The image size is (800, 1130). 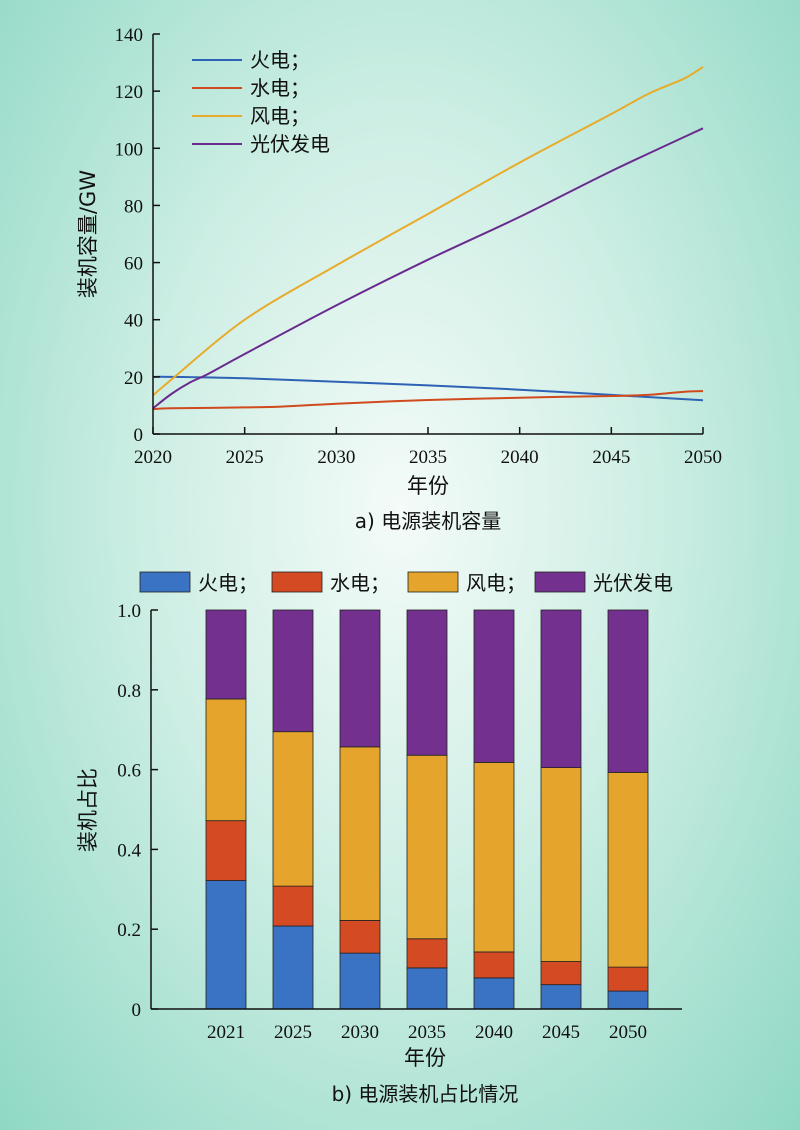 I want to click on x-tick-label: 2020, so click(x=153, y=457).